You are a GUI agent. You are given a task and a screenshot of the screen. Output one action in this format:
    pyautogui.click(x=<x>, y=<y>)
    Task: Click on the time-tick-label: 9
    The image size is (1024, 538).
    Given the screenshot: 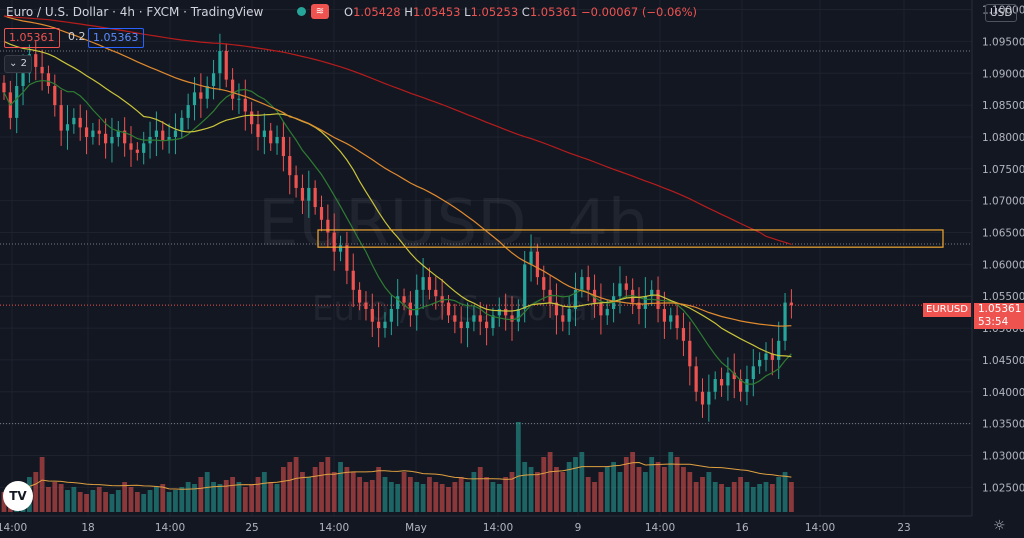 What is the action you would take?
    pyautogui.click(x=578, y=528)
    